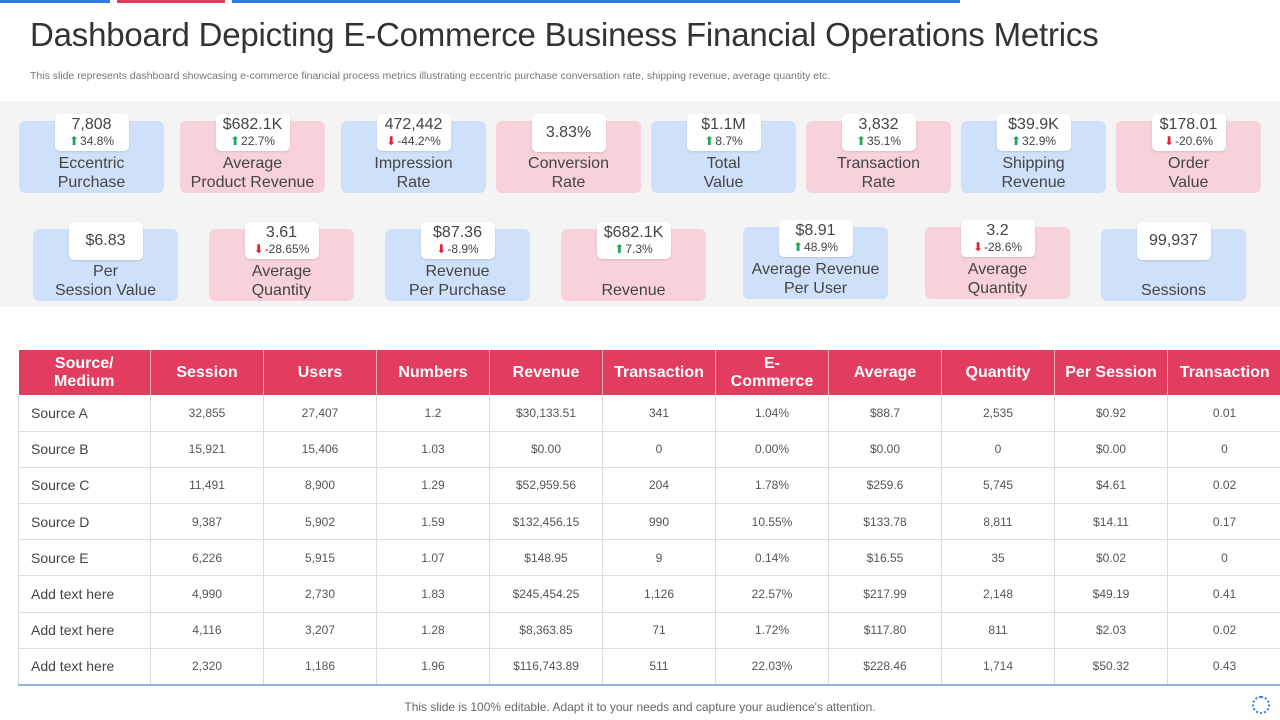  I want to click on kpi-card: 99,937 Sessions, so click(1173, 261).